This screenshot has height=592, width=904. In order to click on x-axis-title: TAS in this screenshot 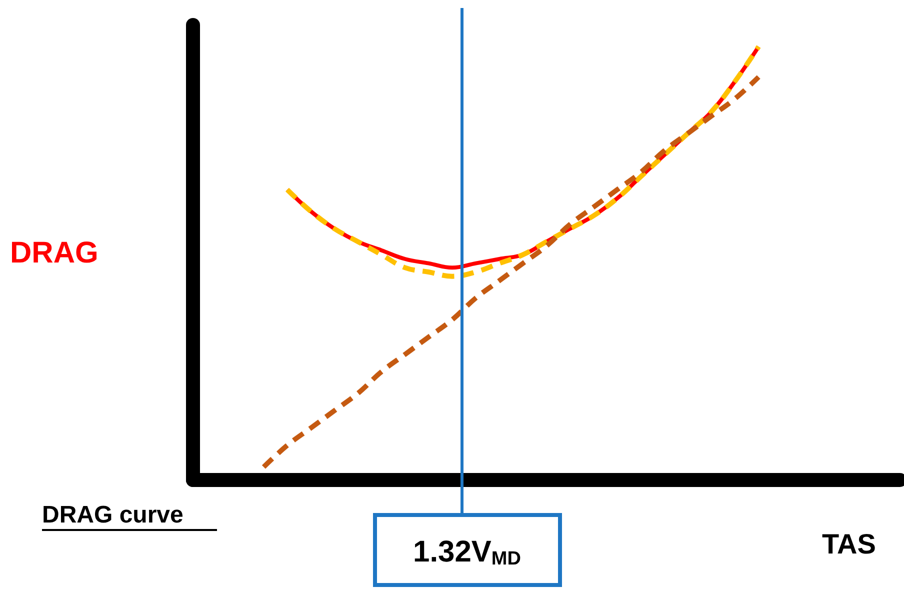, I will do `click(849, 544)`.